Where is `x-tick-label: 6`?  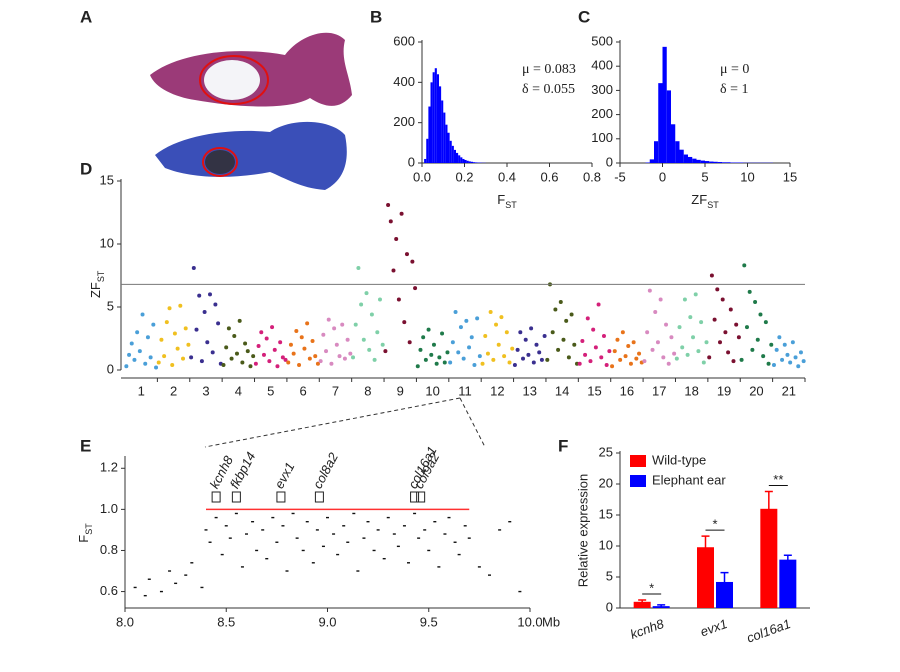
x-tick-label: 6 is located at coordinates (302, 390).